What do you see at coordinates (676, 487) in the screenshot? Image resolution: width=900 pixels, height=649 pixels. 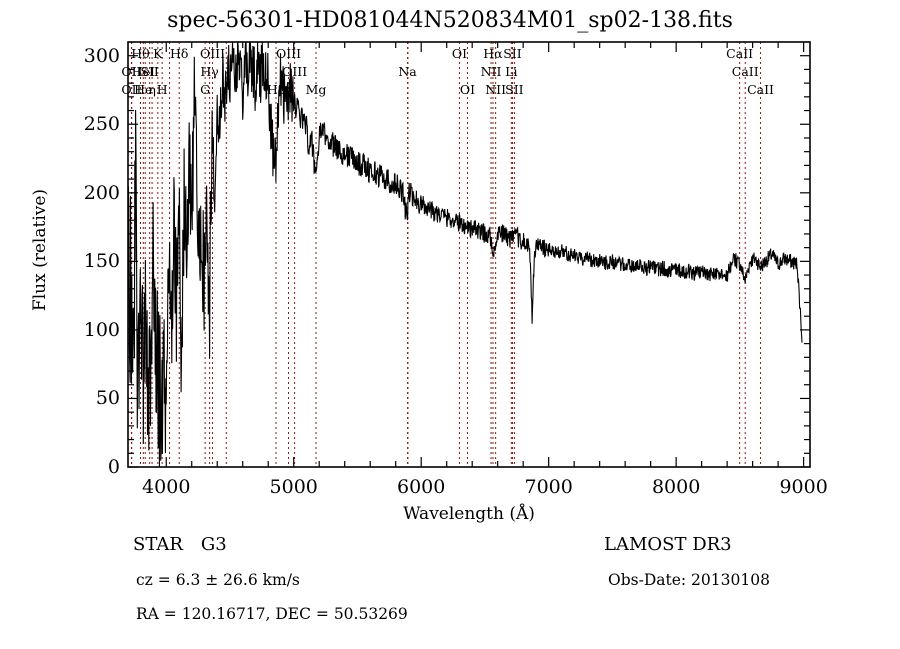 I see `x-tick-label: 8000` at bounding box center [676, 487].